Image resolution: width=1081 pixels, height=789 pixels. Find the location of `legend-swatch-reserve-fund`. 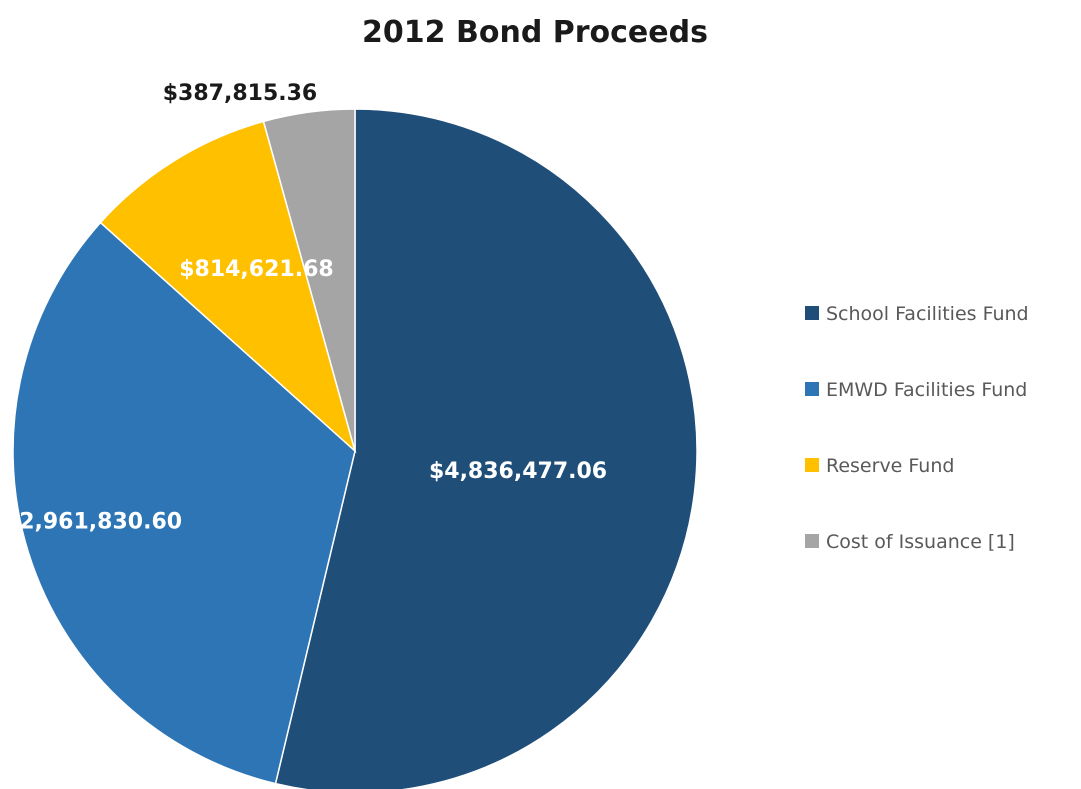

legend-swatch-reserve-fund is located at coordinates (812, 465).